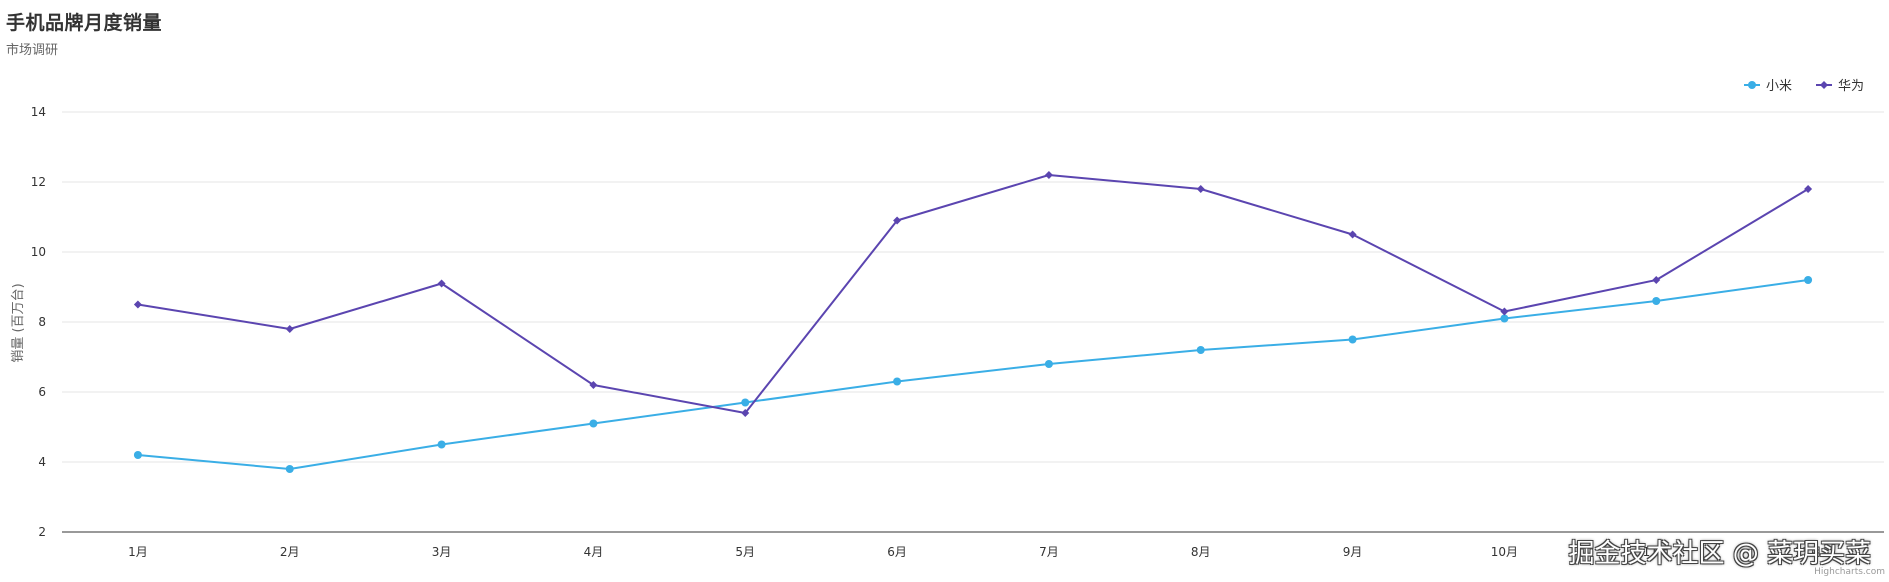  What do you see at coordinates (973, 545) in the screenshot?
I see `x-axis: 1月 2月 3月 4月 5月 6月 7月 8月 9月 10月 11月 12月` at bounding box center [973, 545].